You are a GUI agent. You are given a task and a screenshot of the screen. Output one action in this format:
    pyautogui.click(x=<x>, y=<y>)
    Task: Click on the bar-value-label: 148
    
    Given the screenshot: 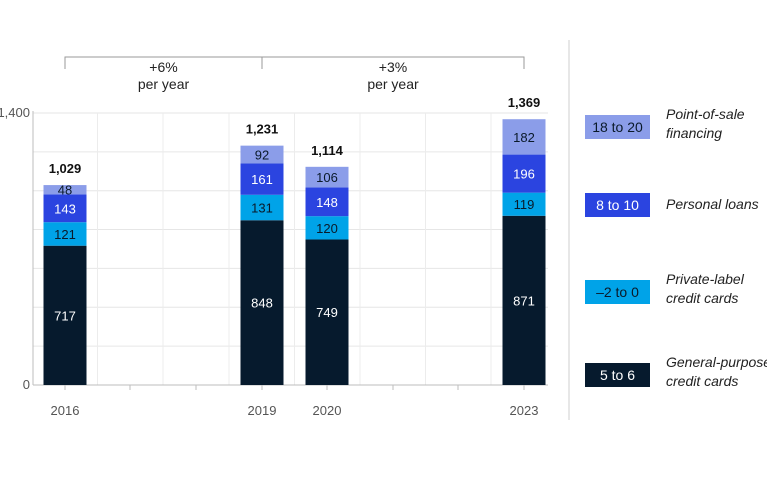 What is the action you would take?
    pyautogui.click(x=327, y=202)
    